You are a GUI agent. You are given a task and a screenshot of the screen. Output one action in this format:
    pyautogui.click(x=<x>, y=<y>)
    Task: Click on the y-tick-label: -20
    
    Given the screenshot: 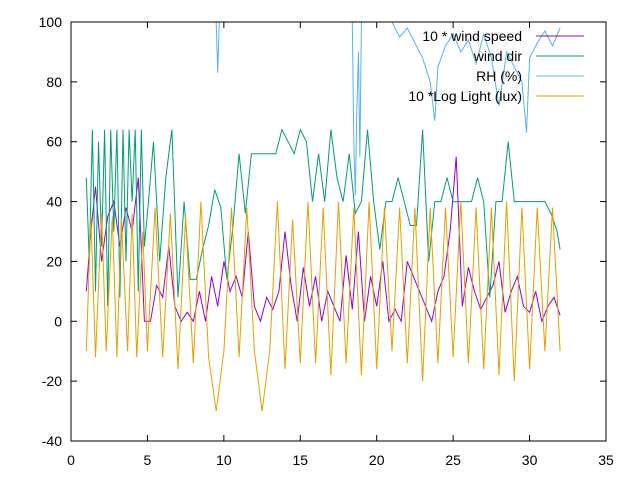 What is the action you would take?
    pyautogui.click(x=52, y=381)
    